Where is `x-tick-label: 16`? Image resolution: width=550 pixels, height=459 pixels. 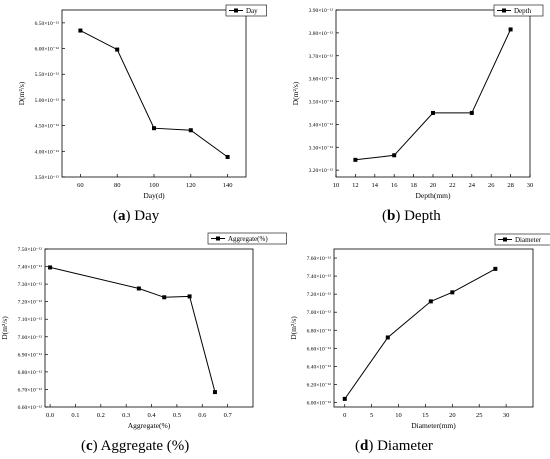
x-tick-label: 16 is located at coordinates (394, 185).